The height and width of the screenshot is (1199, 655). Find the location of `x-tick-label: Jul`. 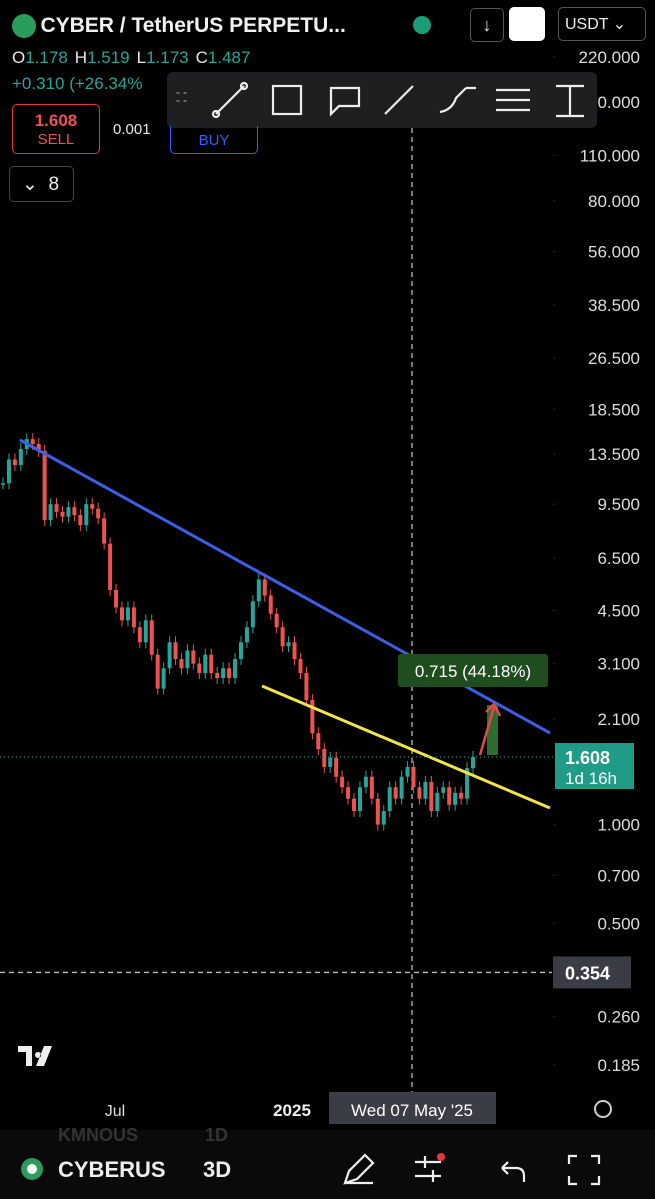

x-tick-label: Jul is located at coordinates (115, 1111).